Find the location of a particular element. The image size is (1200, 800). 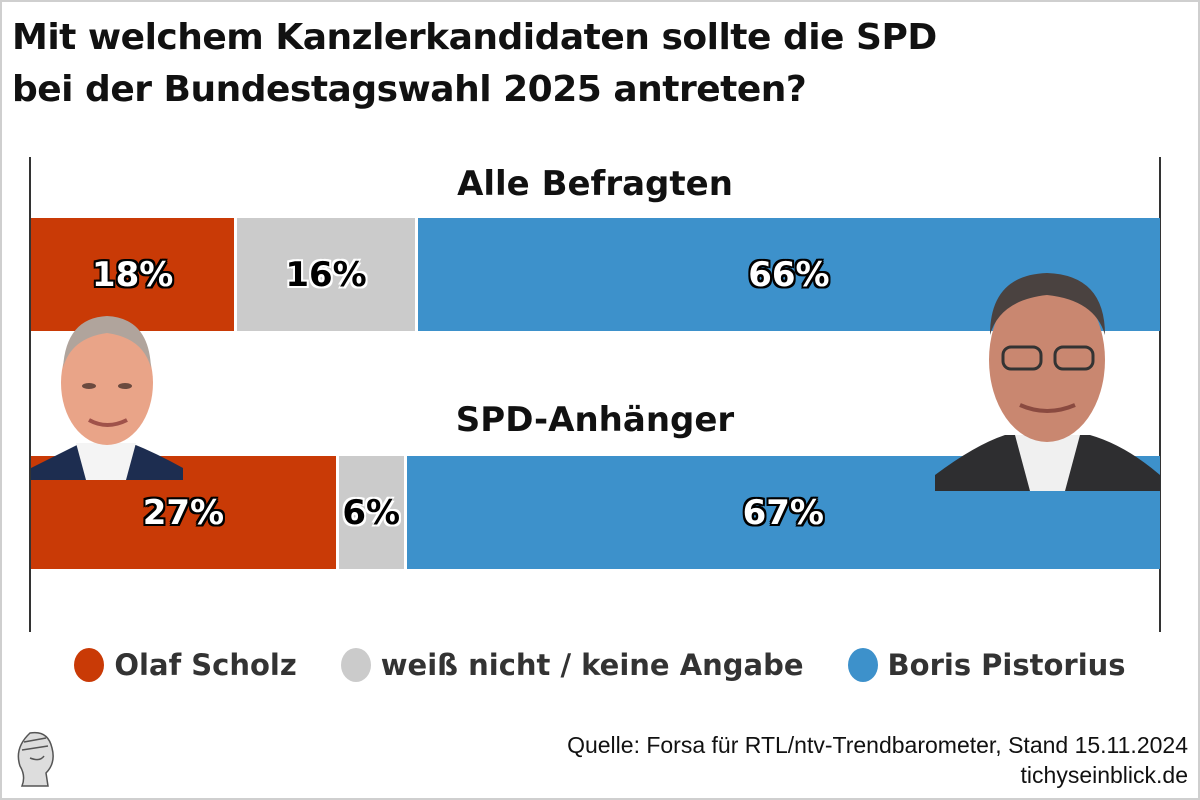

legend-swatch-scholz is located at coordinates (89, 665).